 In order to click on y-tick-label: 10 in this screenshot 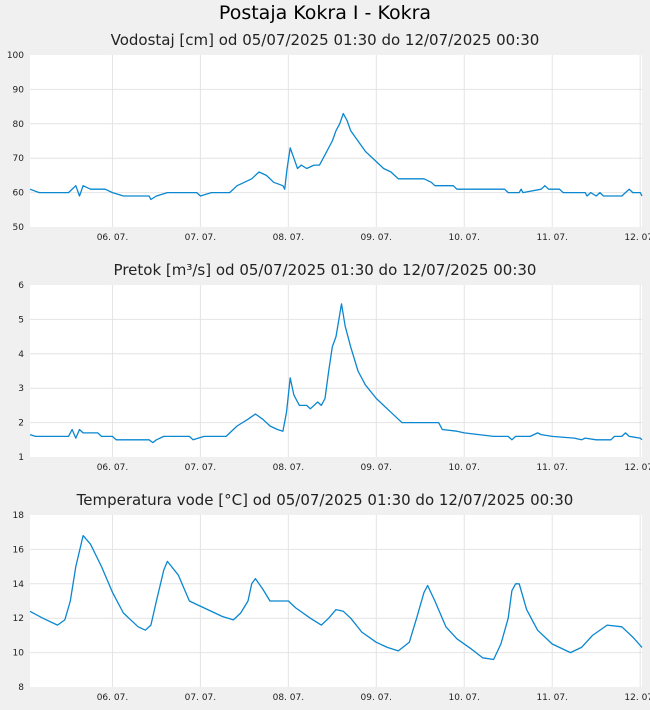, I will do `click(19, 654)`.